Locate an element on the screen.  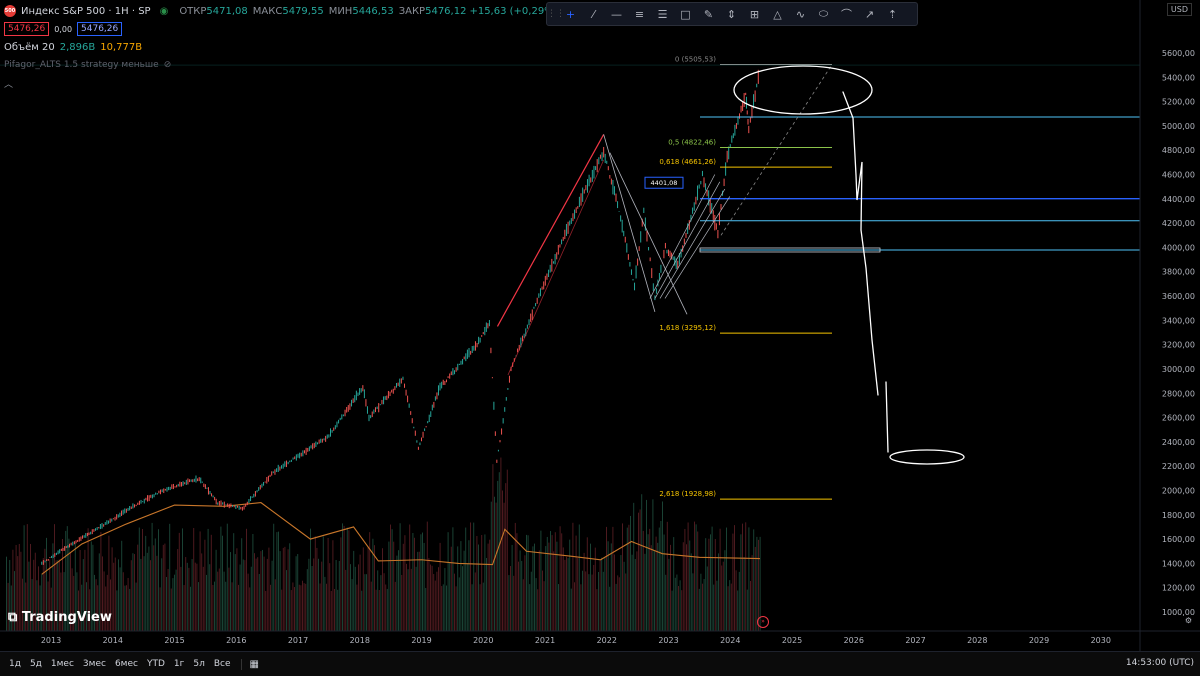
y-tick-label: 4000,00 is located at coordinates (1178, 247).